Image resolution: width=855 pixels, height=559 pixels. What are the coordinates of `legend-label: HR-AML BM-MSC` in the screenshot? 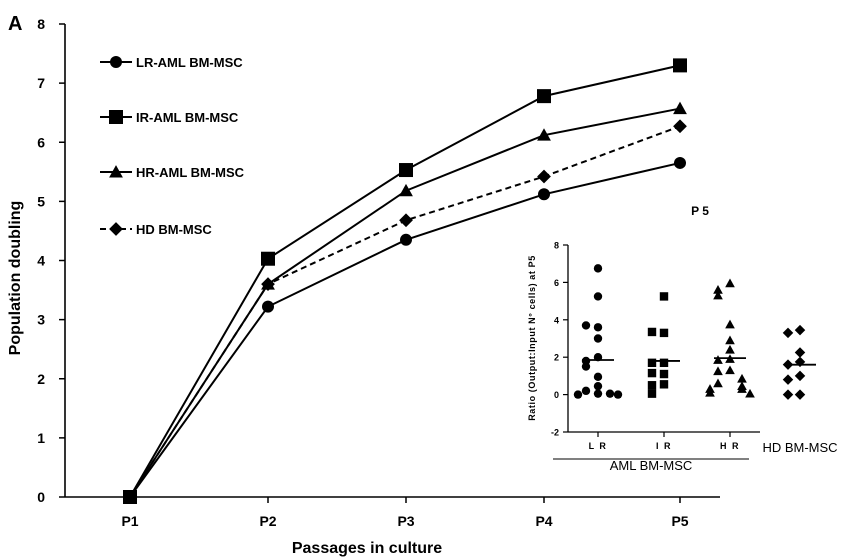 It's located at (190, 172).